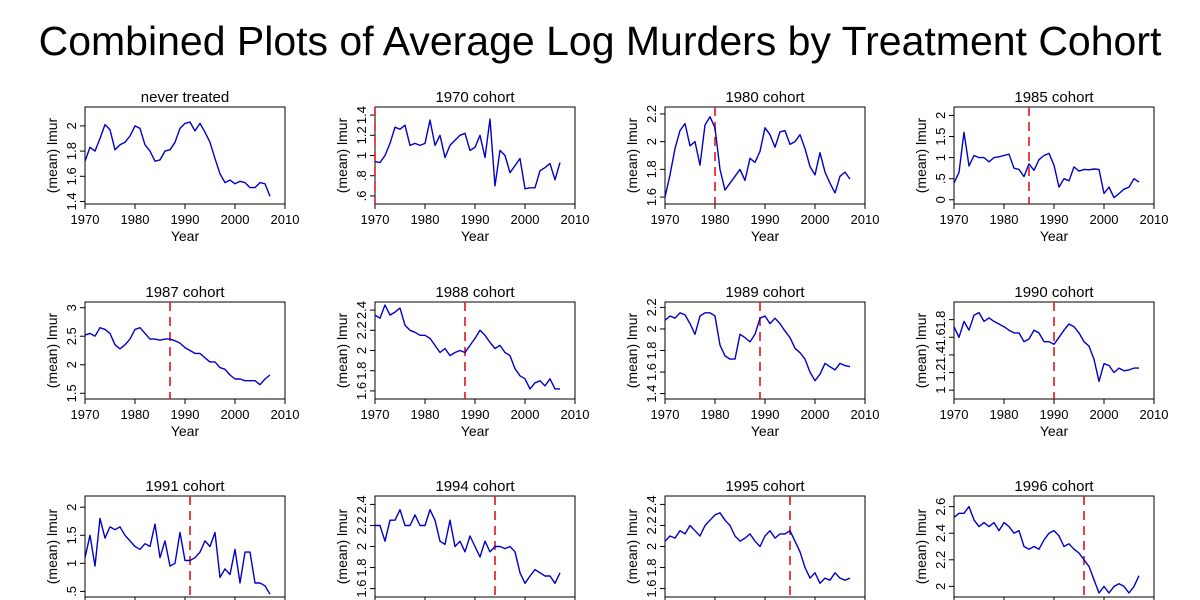 Image resolution: width=1200 pixels, height=600 pixels. Describe the element at coordinates (1054, 97) in the screenshot. I see `panel-title: 1985 cohort` at that location.